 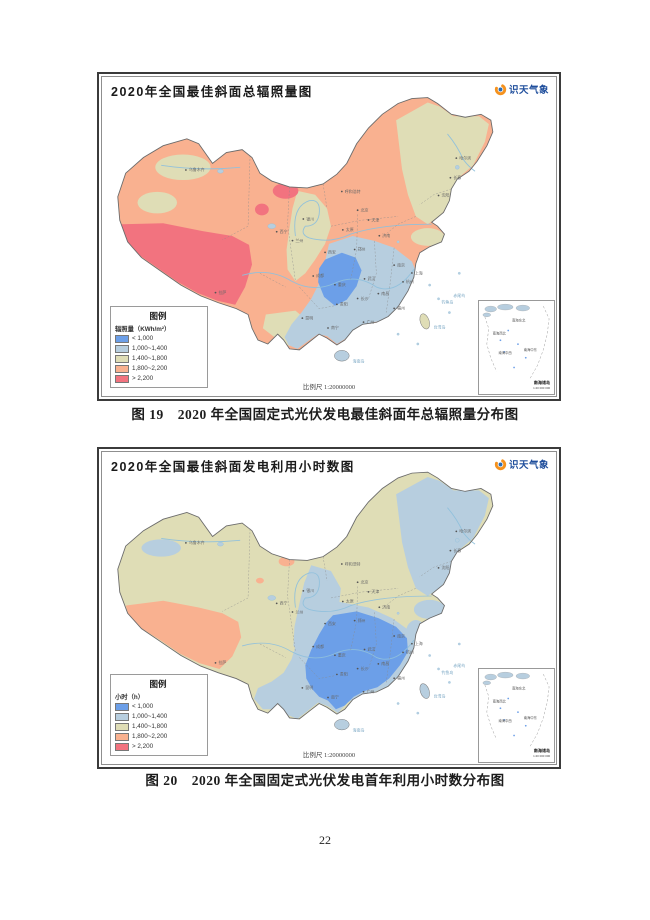 I want to click on inset-name-label: 南海诸岛, so click(x=542, y=382).